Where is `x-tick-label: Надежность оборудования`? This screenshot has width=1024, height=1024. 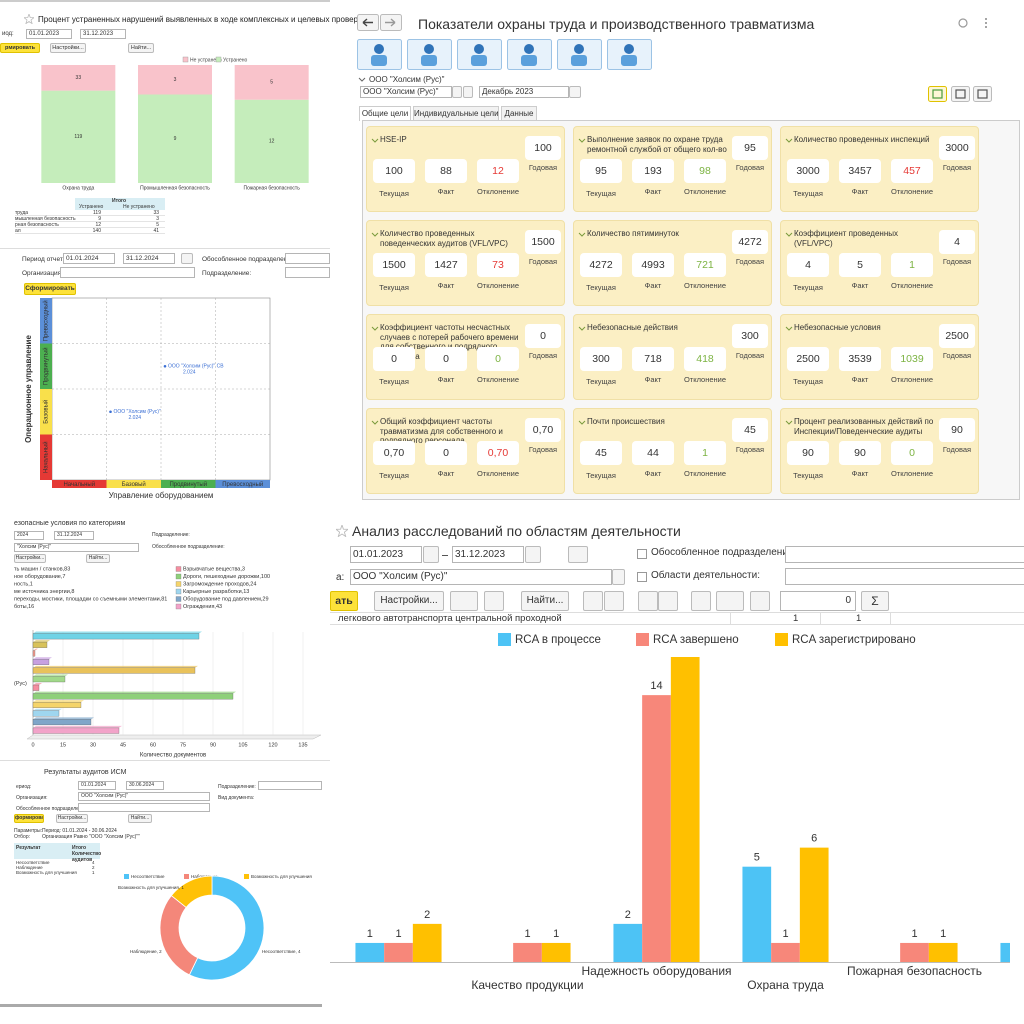
x-tick-label: Надежность оборудования is located at coordinates (656, 971).